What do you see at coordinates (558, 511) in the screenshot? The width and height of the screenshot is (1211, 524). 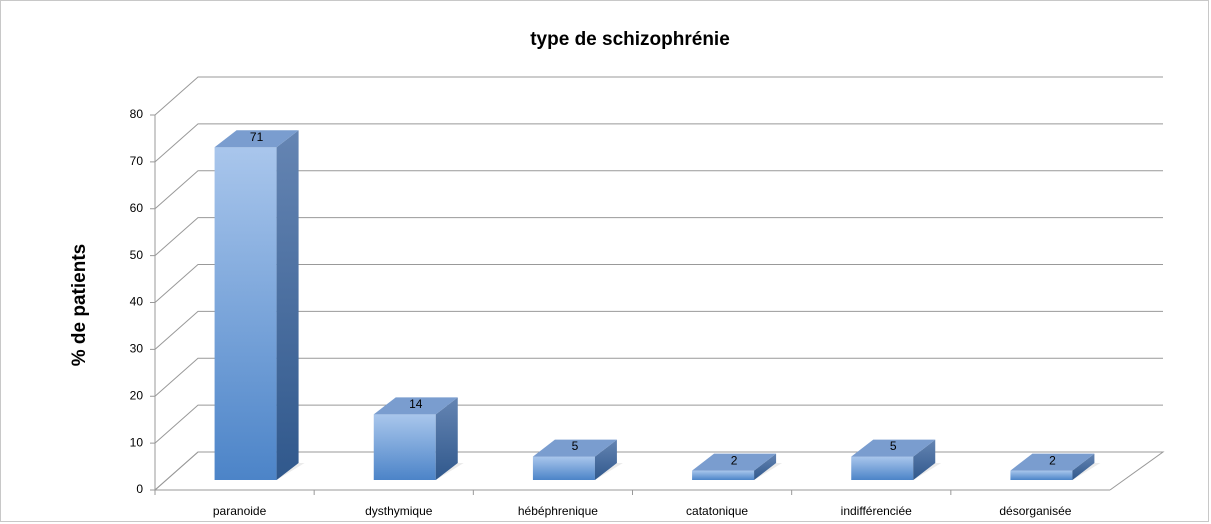 I see `x-tick-label: hébéphrenique` at bounding box center [558, 511].